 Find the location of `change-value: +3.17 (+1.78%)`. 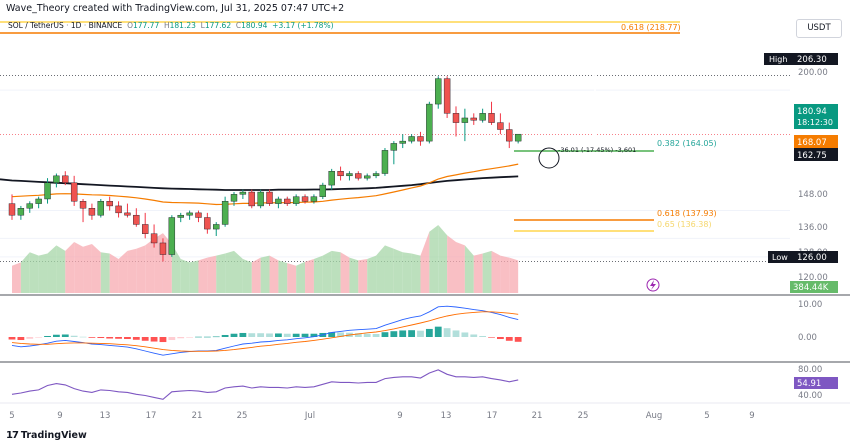

change-value: +3.17 (+1.78%) is located at coordinates (303, 25).